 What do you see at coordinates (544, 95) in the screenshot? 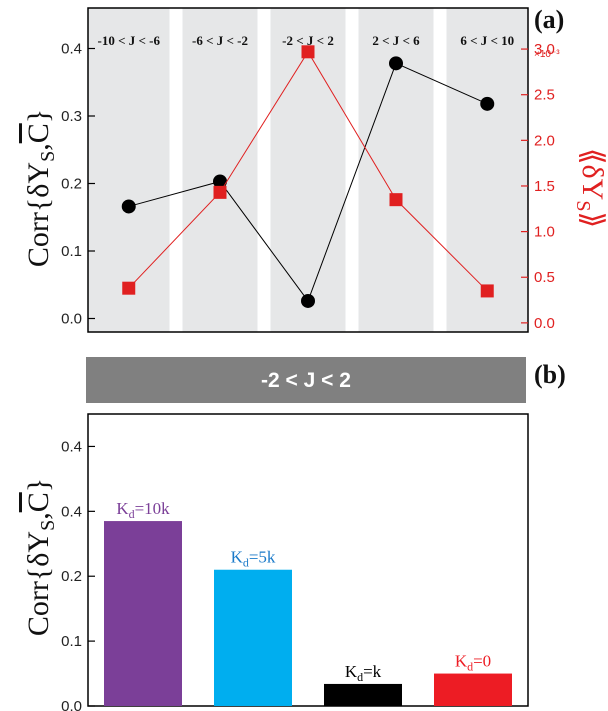
I see `right-tick-label: 2.5` at bounding box center [544, 95].